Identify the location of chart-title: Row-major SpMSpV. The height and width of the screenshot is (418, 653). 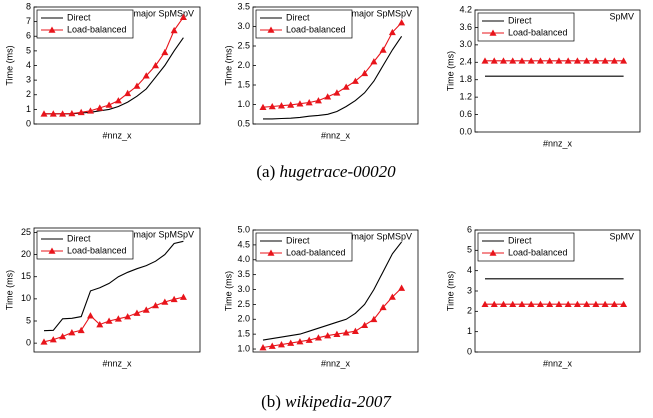
(371, 236).